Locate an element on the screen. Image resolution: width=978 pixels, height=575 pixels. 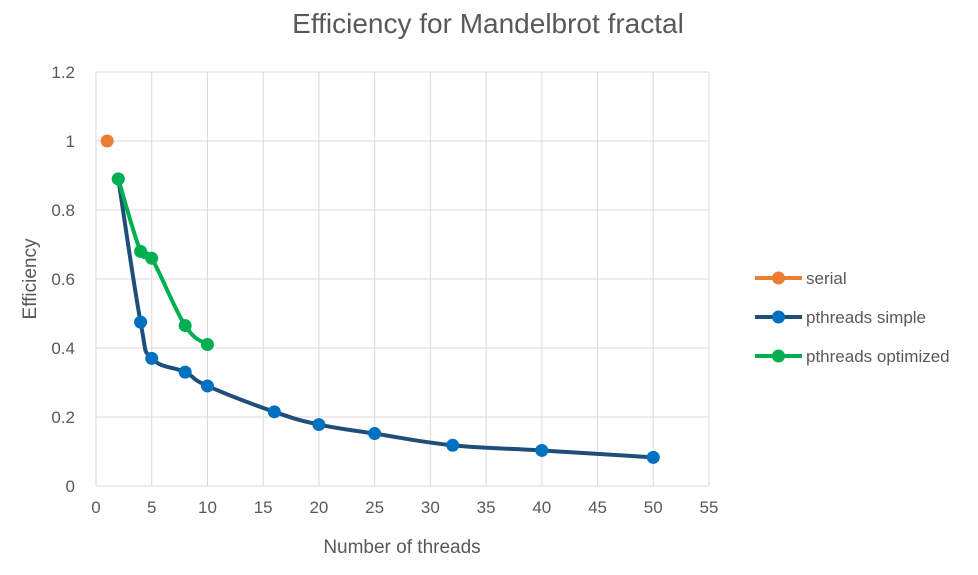
legend-item: pthreads optimized is located at coordinates (852, 356).